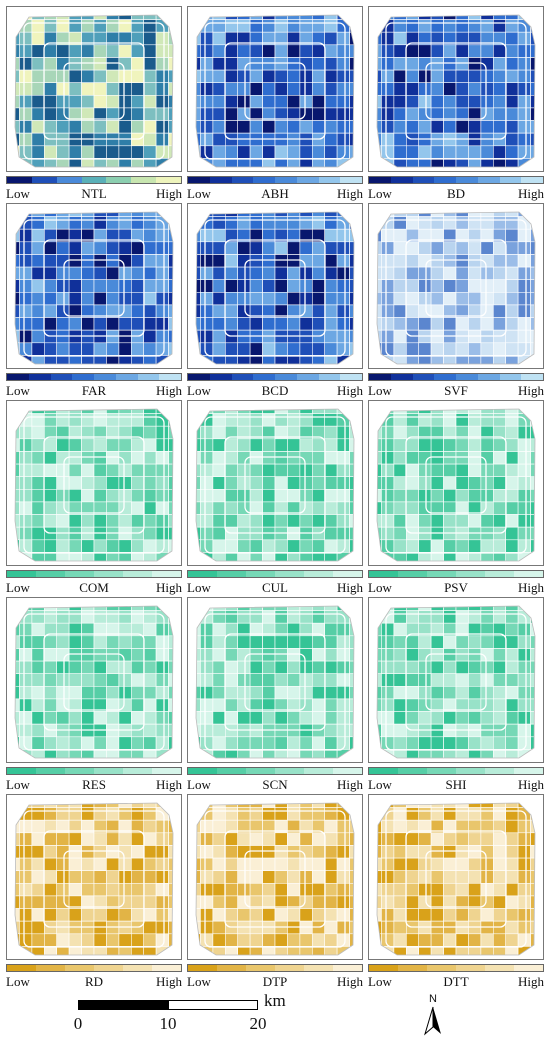  What do you see at coordinates (123, 1005) in the screenshot?
I see `scale-bar-black-segment` at bounding box center [123, 1005].